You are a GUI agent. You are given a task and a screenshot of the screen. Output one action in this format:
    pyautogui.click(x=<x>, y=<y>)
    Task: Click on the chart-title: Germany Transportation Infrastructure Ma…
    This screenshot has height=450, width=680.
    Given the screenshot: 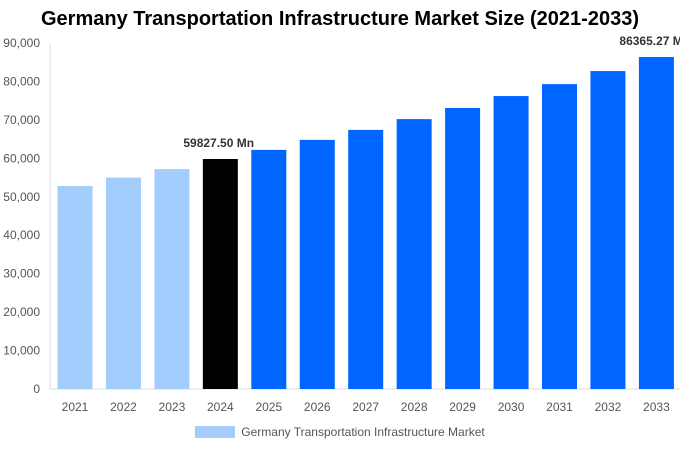 What is the action you would take?
    pyautogui.click(x=340, y=19)
    